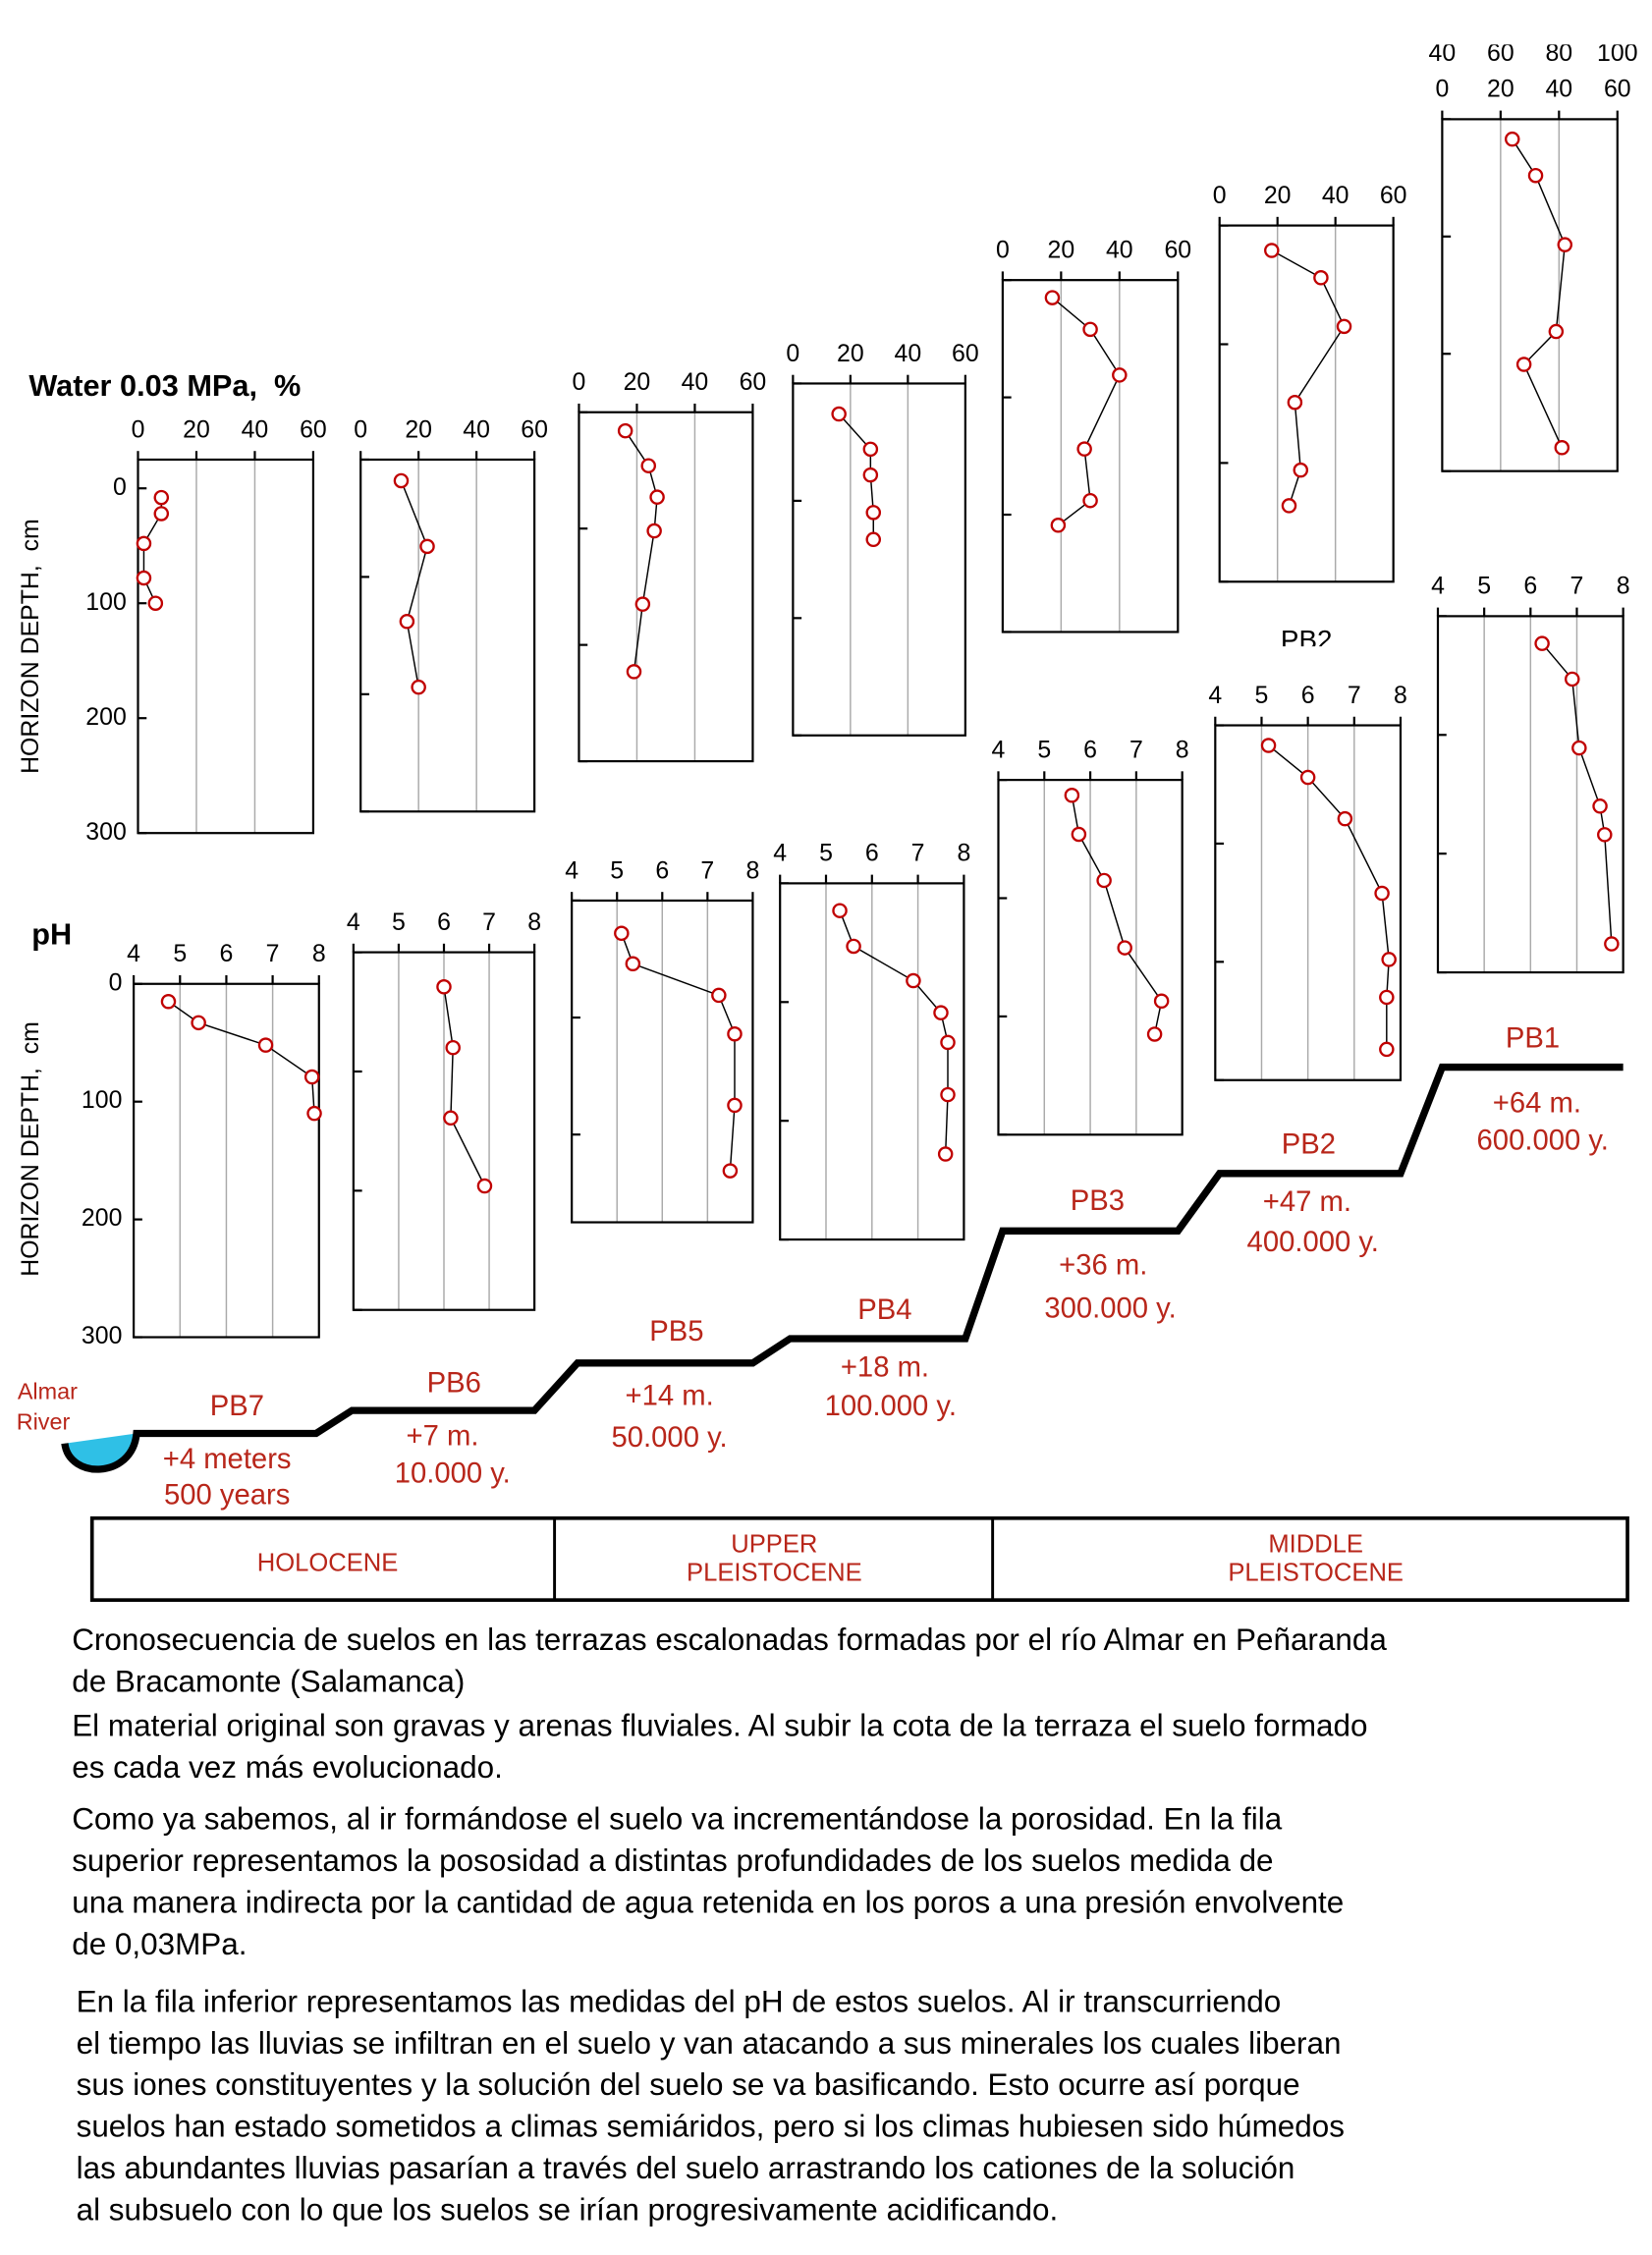  Describe the element at coordinates (1558, 53) in the screenshot. I see `x2-tick-label: 80` at that location.